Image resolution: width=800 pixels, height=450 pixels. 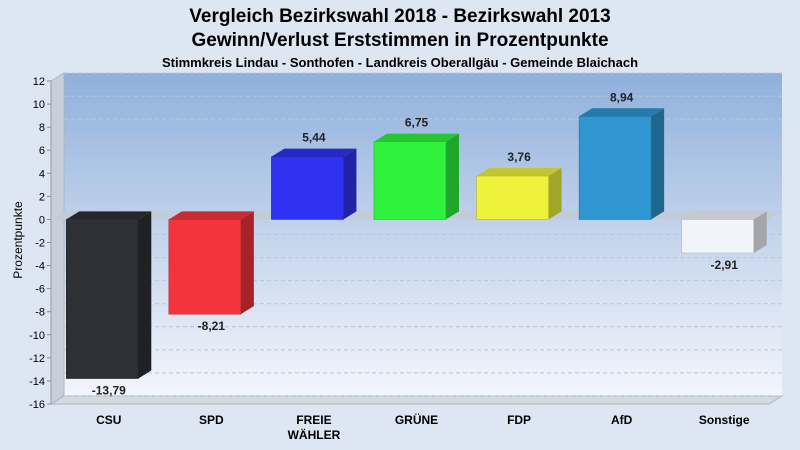 I want to click on y-tick-label: -16, so click(x=37, y=405).